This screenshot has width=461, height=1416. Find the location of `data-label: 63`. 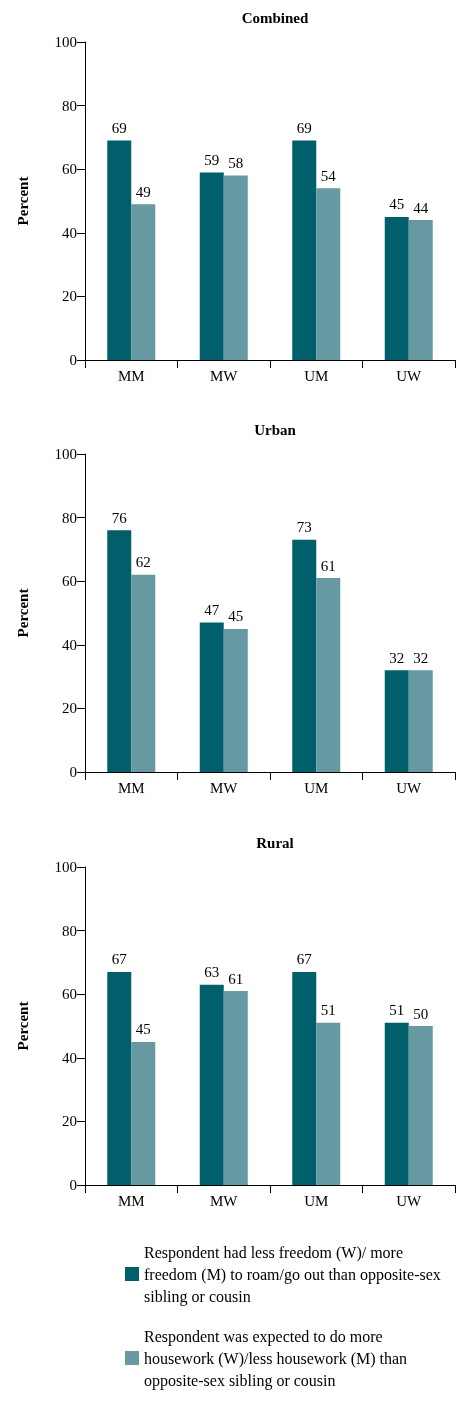

data-label: 63 is located at coordinates (212, 972).